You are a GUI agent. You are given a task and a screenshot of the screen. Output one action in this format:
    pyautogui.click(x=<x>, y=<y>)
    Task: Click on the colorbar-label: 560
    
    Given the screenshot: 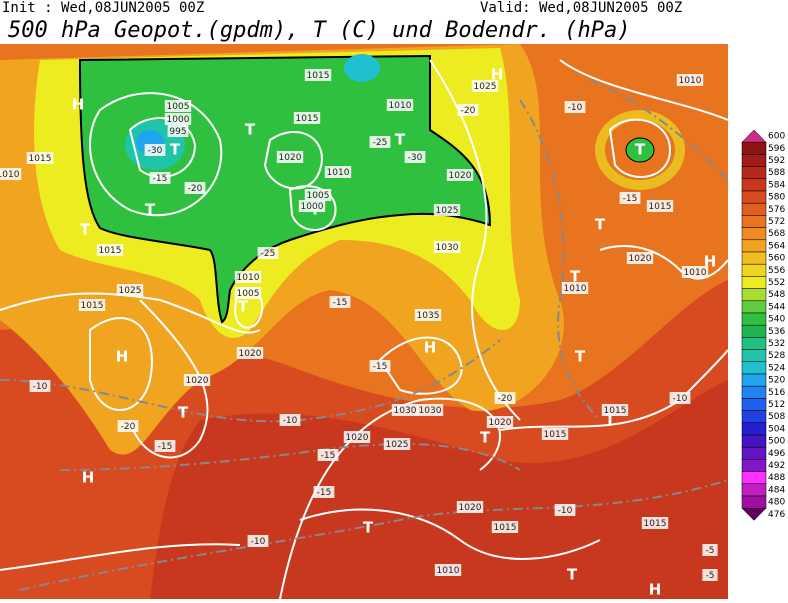 What is the action you would take?
    pyautogui.click(x=776, y=259)
    